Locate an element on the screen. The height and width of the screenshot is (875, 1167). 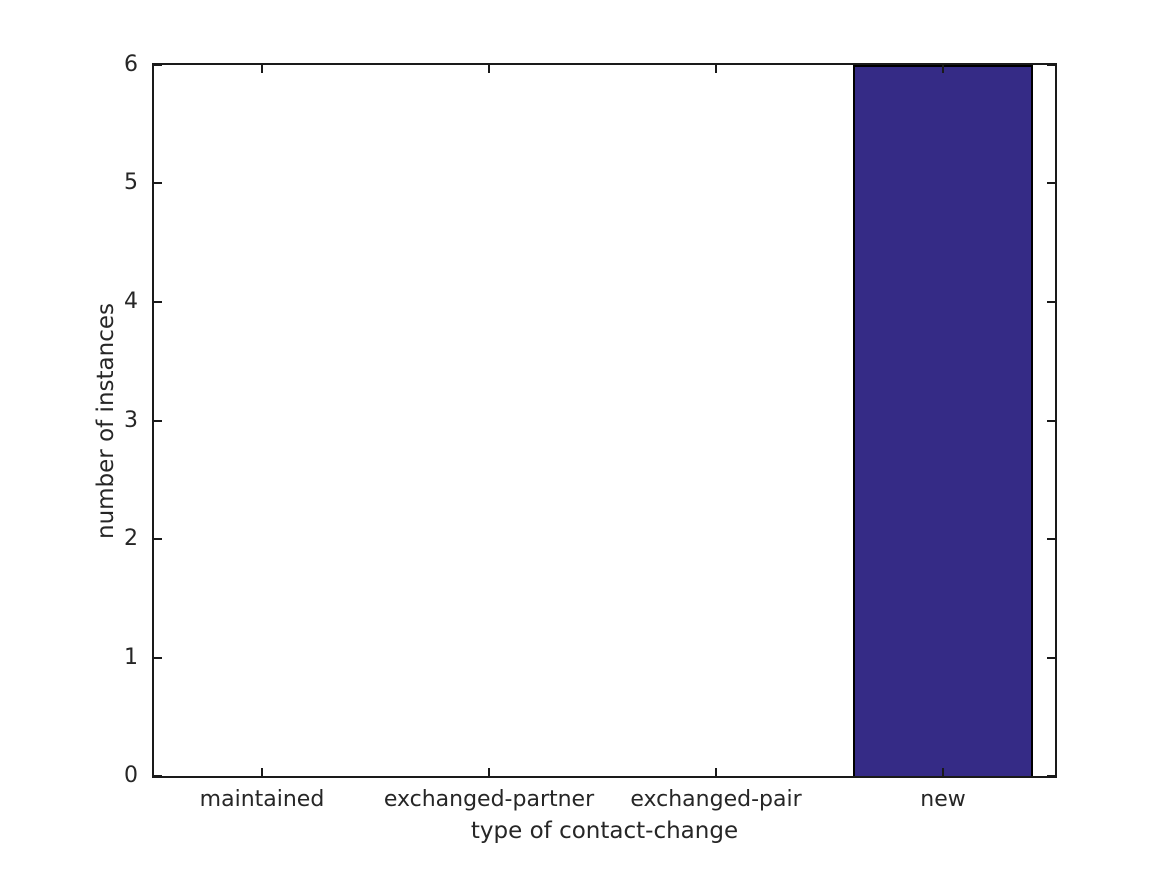
y-tick-label: 6 is located at coordinates (131, 64).